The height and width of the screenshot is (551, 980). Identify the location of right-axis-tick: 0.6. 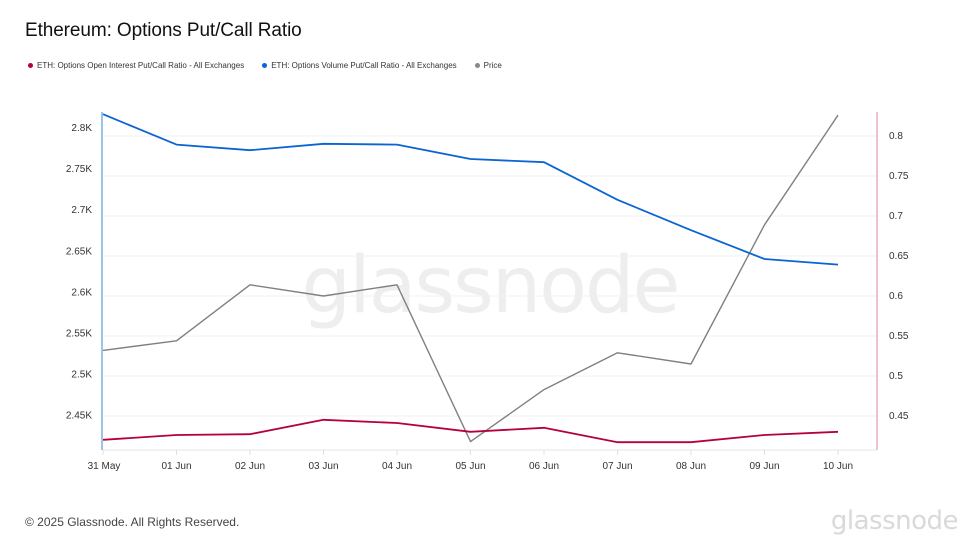
(896, 296).